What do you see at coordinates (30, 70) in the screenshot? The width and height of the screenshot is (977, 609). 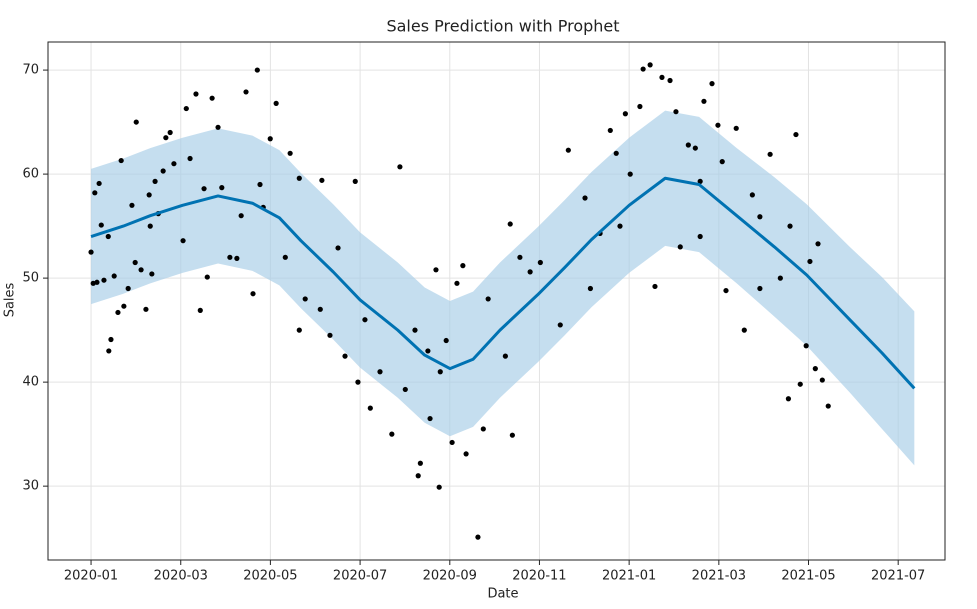 I see `y-tick-label: 70` at bounding box center [30, 70].